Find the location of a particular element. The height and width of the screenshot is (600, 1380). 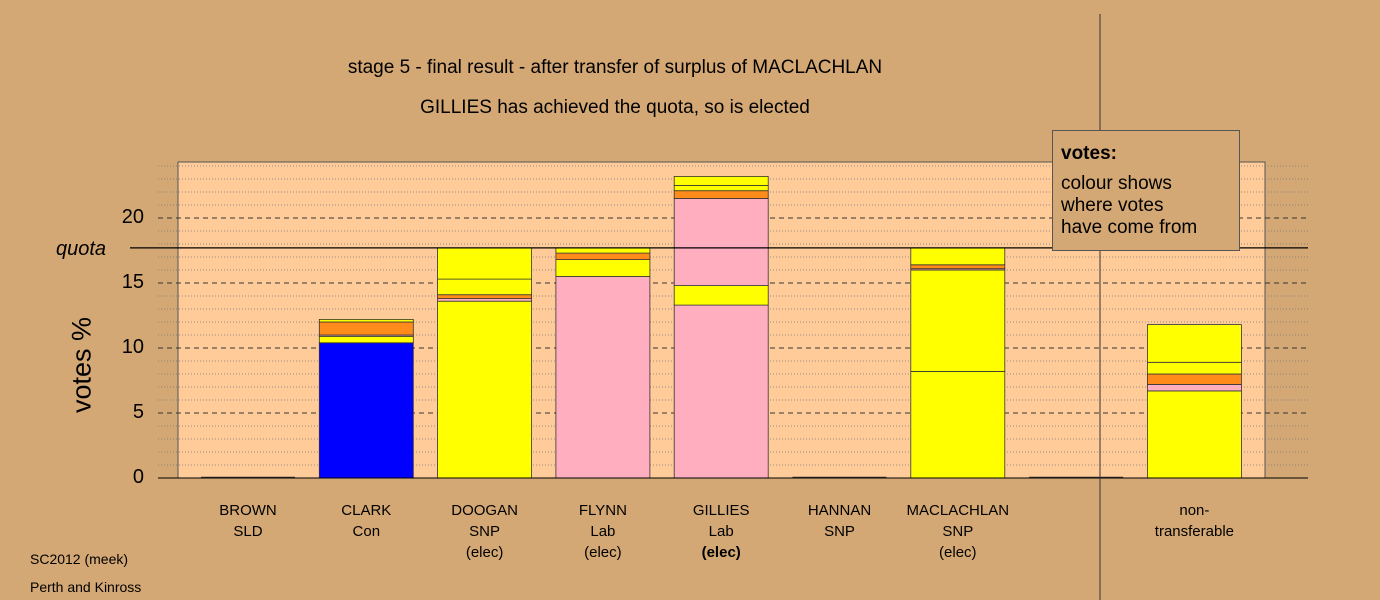

candidate-name: GILLIES is located at coordinates (721, 510).